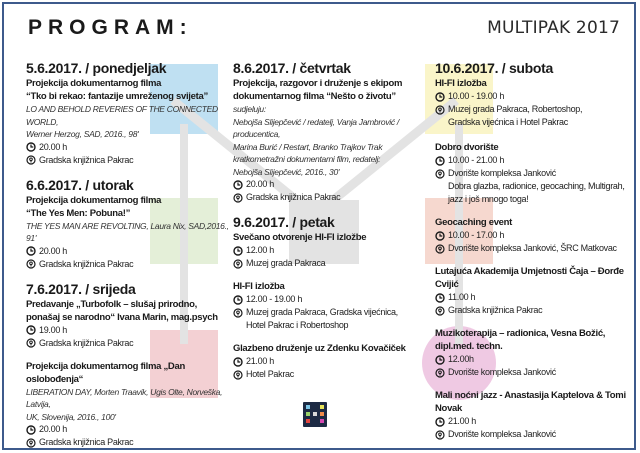 The width and height of the screenshot is (640, 453). What do you see at coordinates (184, 234) in the screenshot?
I see `bg-line-left-vertical` at bounding box center [184, 234].